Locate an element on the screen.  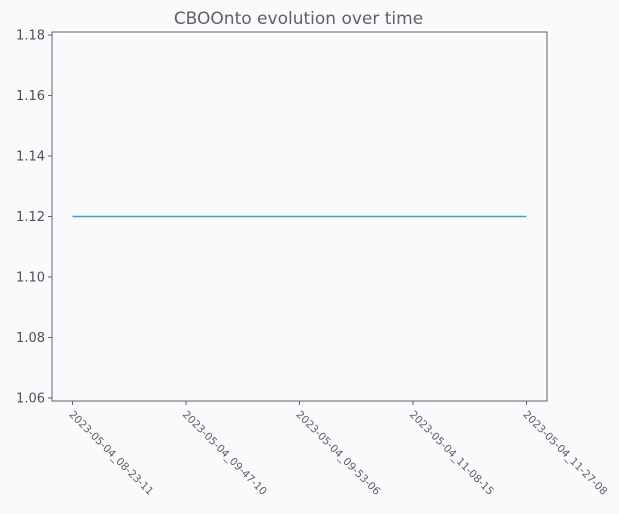
x-tick-label: 2023-05-04_09-47-10 is located at coordinates (224, 453).